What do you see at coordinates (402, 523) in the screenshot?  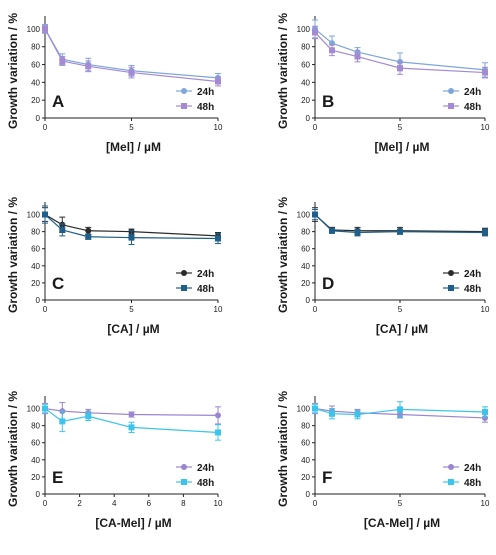 I see `x-axis-title: [CA-Mel] / µM` at bounding box center [402, 523].